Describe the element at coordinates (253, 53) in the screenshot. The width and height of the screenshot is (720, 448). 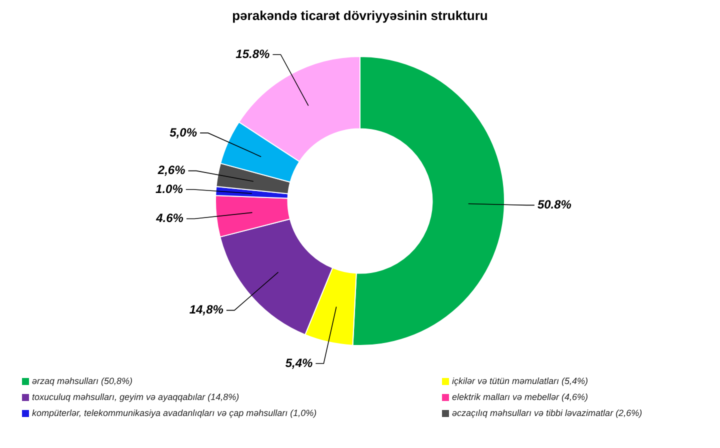
I see `data-label: 15.8%` at that location.